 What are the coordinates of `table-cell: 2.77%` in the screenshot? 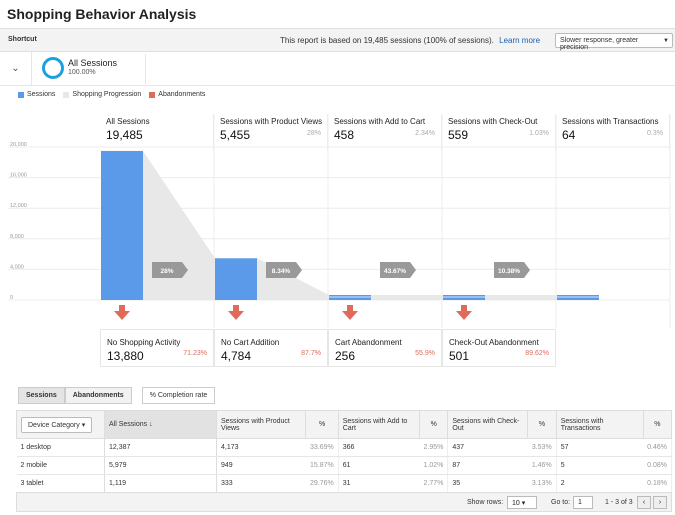 It's located at (434, 483).